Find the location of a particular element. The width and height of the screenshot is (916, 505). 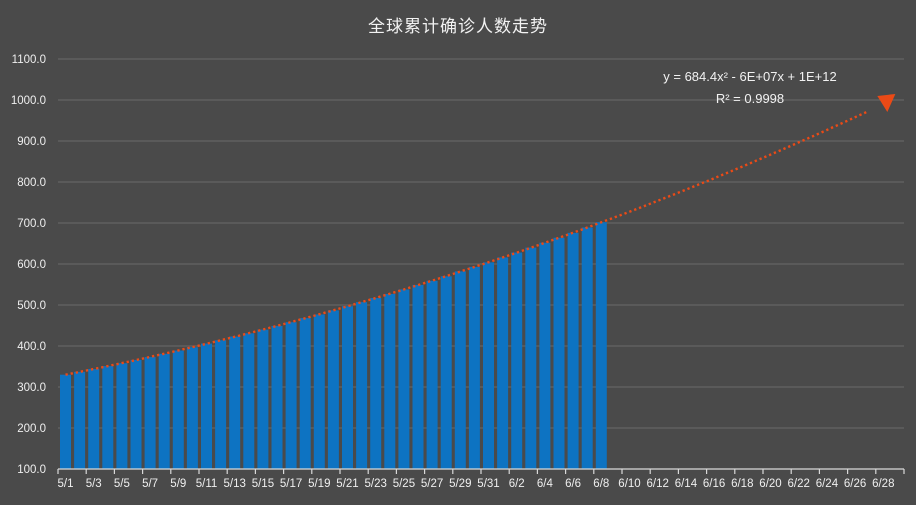

bar-5/13 is located at coordinates (235, 402).